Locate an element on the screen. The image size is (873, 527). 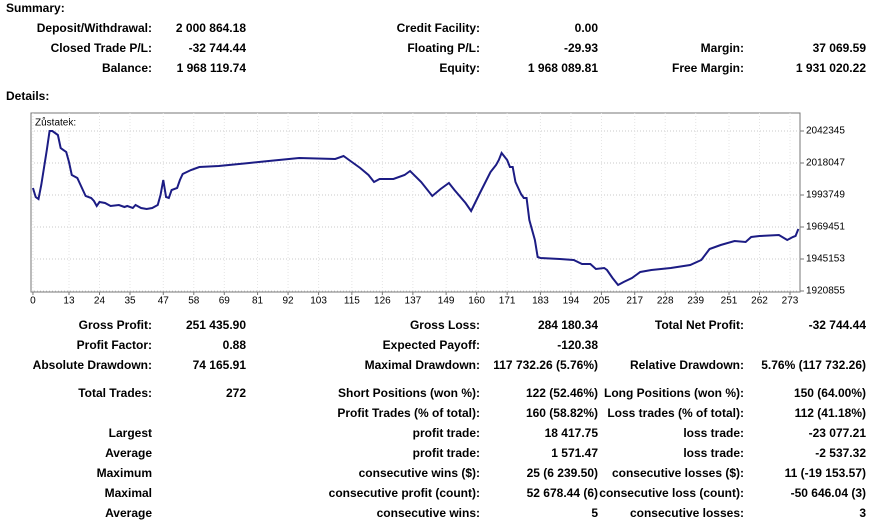
x-tick-label: 58 is located at coordinates (194, 301).